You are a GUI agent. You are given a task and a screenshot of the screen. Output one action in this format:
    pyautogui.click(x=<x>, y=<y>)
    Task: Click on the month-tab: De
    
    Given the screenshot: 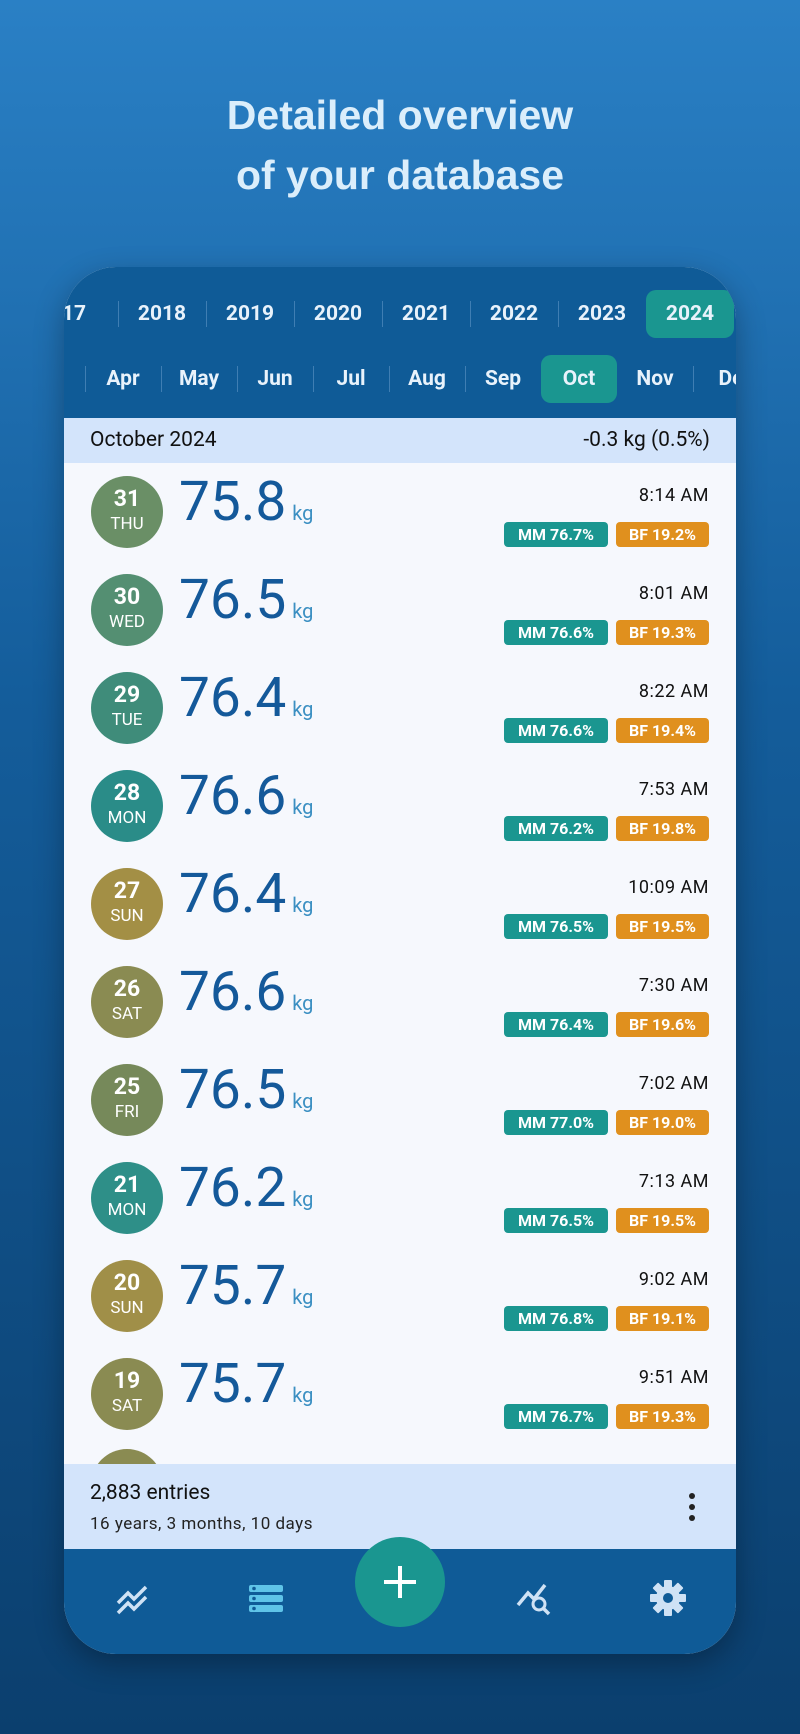 What is the action you would take?
    pyautogui.click(x=727, y=379)
    